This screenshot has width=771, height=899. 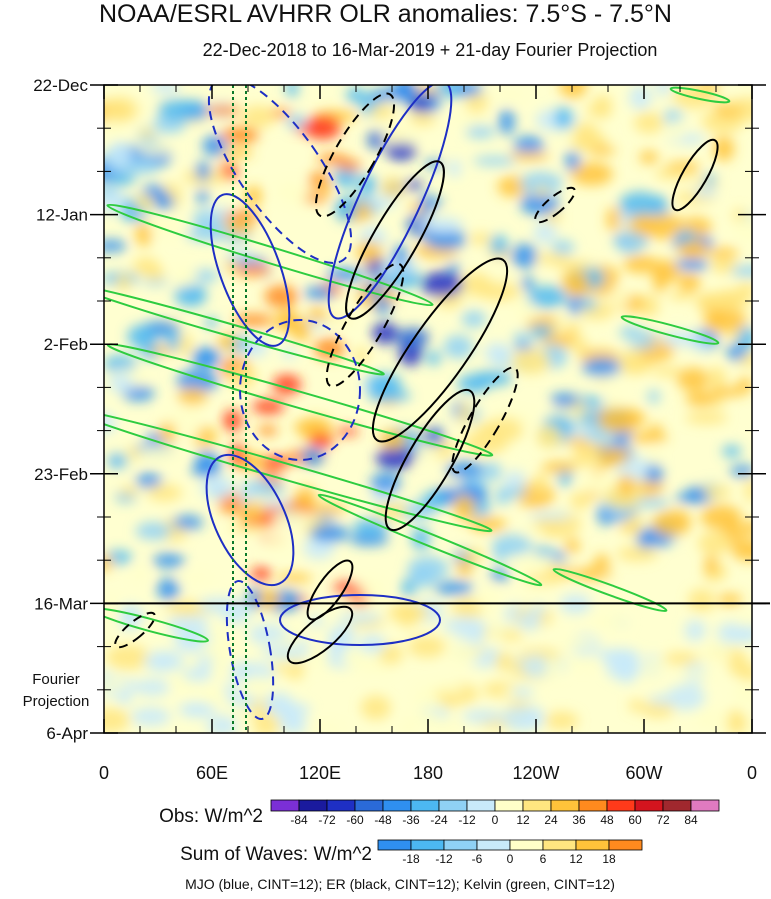 I want to click on x-tick-label: 0, so click(x=104, y=773).